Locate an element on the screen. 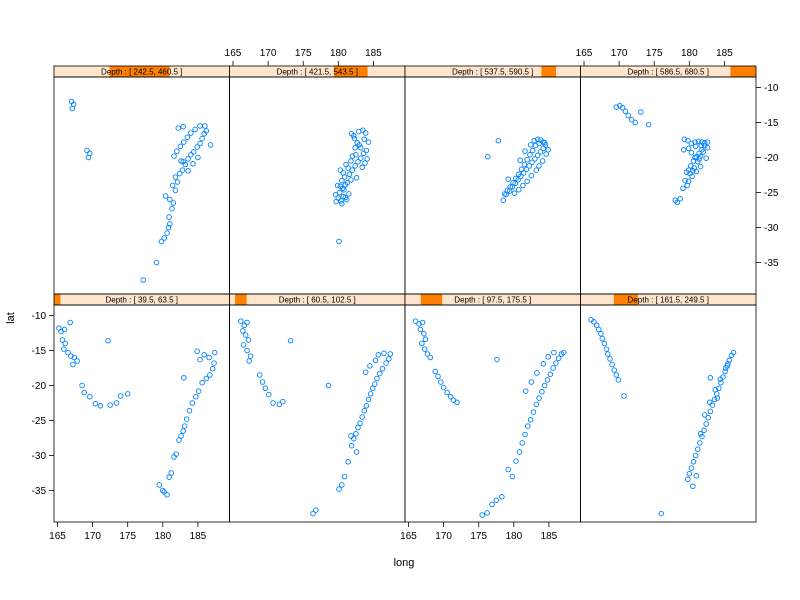  strip-label: Depth : [ 537.5, 590.5 ] is located at coordinates (492, 72).